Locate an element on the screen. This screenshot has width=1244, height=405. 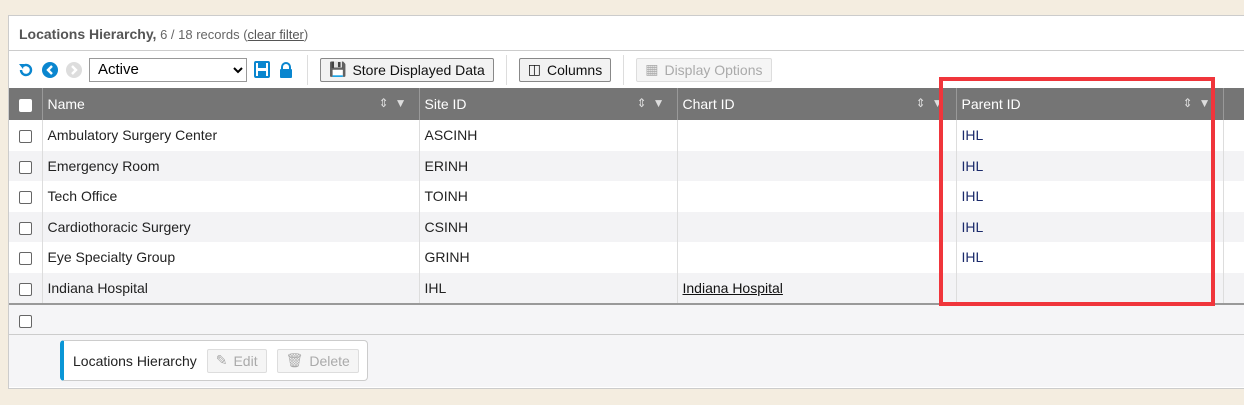
table-row: Indiana Hospital IHL Indiana Hospital is located at coordinates (626, 287).